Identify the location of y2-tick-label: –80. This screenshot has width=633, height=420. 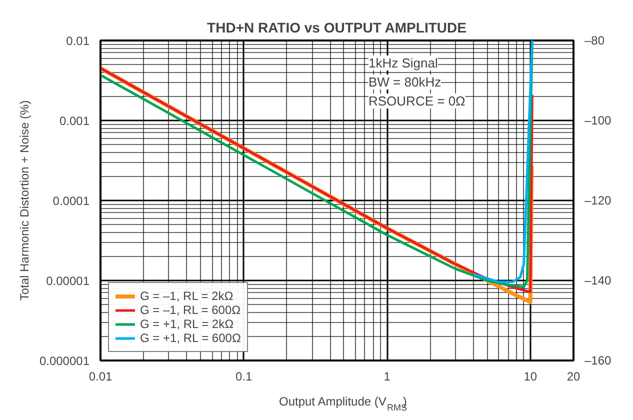
(594, 41).